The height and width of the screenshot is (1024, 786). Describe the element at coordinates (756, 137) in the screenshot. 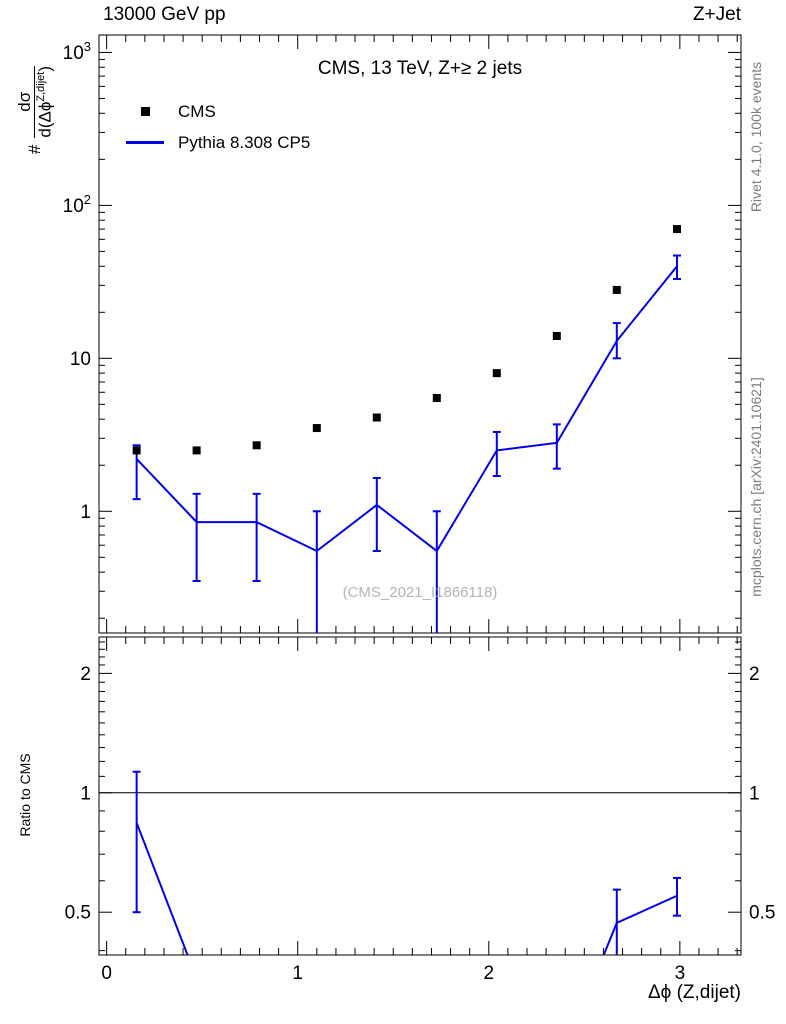

I see `rivet-version-note: Rivet 4.1.0, 100k events` at that location.